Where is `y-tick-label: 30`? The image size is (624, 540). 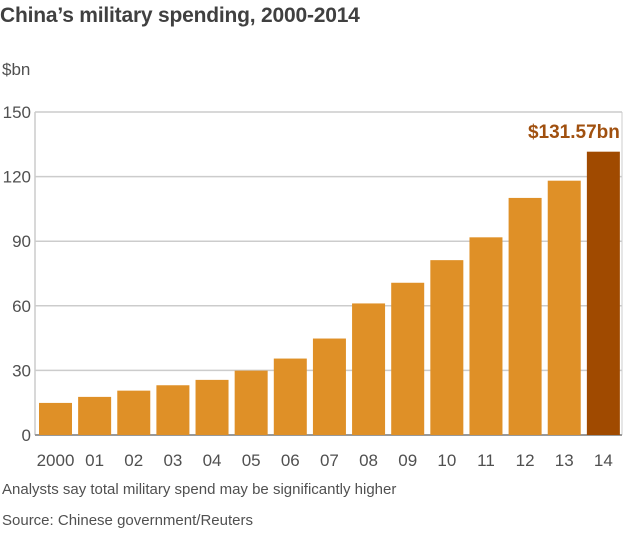
y-tick-label: 30 is located at coordinates (21, 370).